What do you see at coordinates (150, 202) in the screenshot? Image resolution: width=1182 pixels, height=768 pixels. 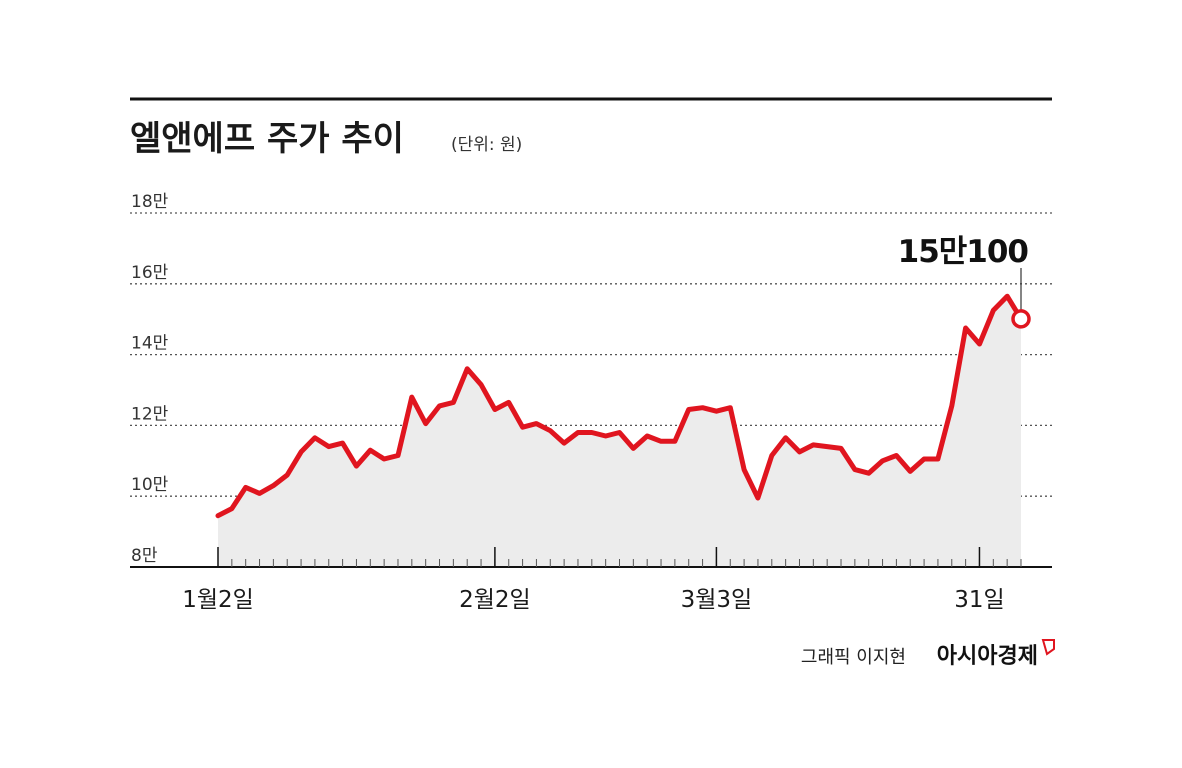 I see `y-tick-label: 18만` at bounding box center [150, 202].